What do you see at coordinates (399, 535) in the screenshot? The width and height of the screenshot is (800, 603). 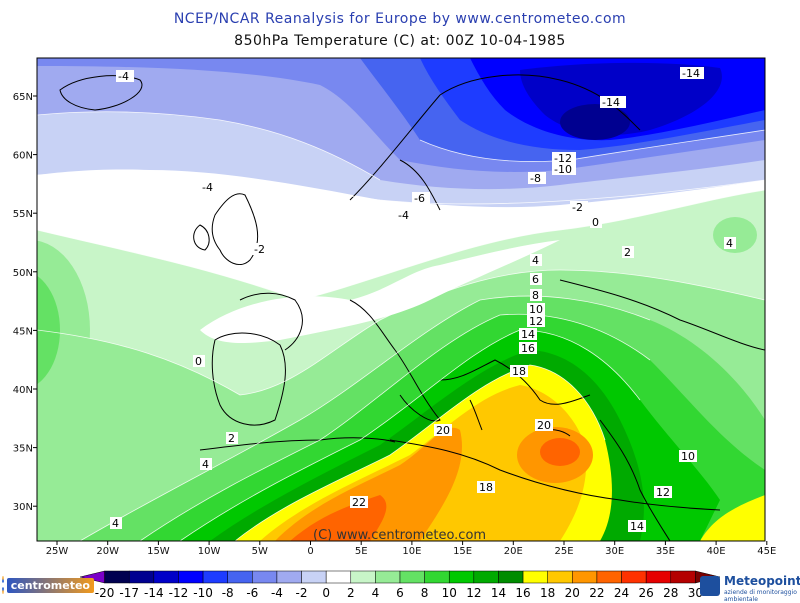 I see `watermark: (C) www.centrometeo.com` at bounding box center [399, 535].